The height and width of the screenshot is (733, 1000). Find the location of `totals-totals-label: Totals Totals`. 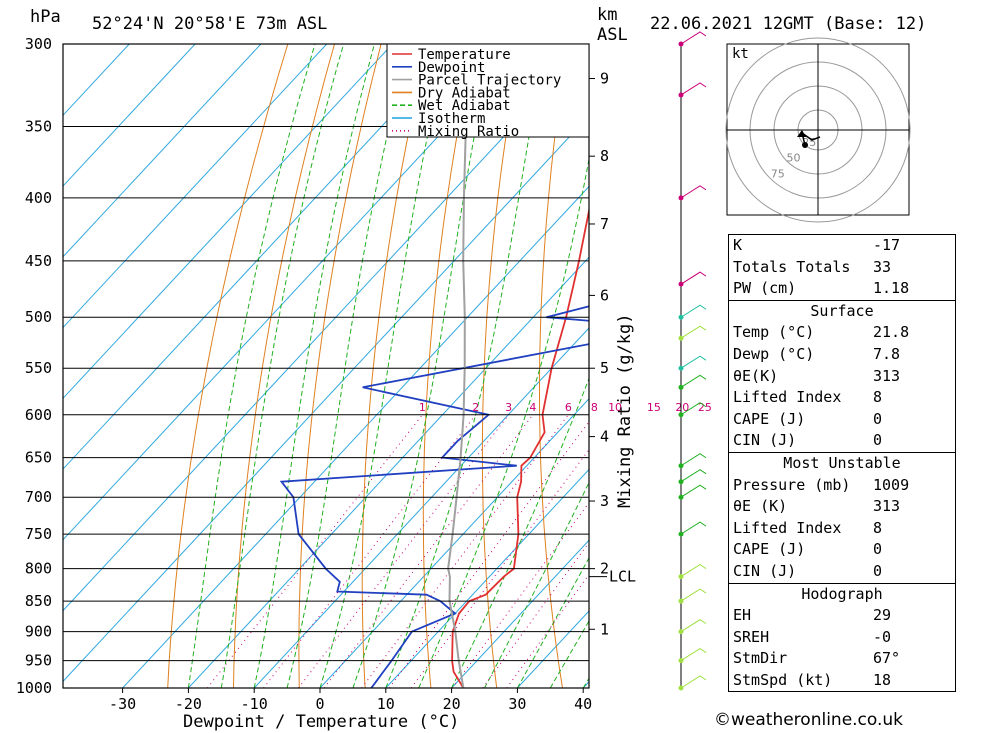

totals-totals-label: Totals Totals is located at coordinates (792, 266).